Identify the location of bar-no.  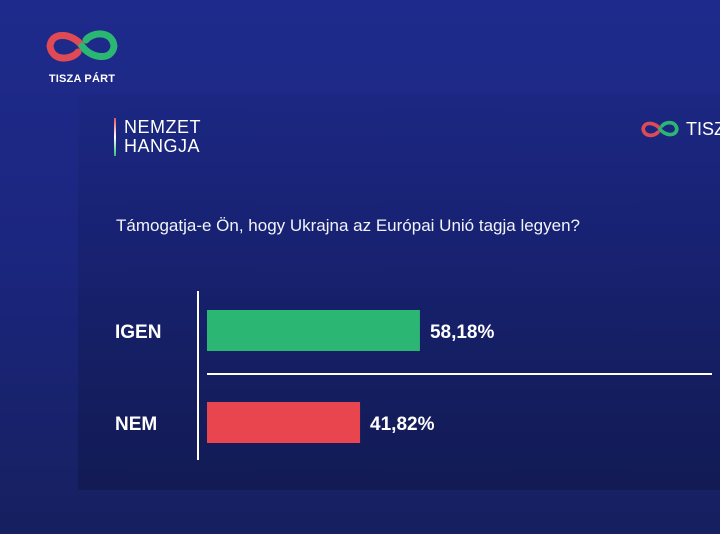
(284, 422).